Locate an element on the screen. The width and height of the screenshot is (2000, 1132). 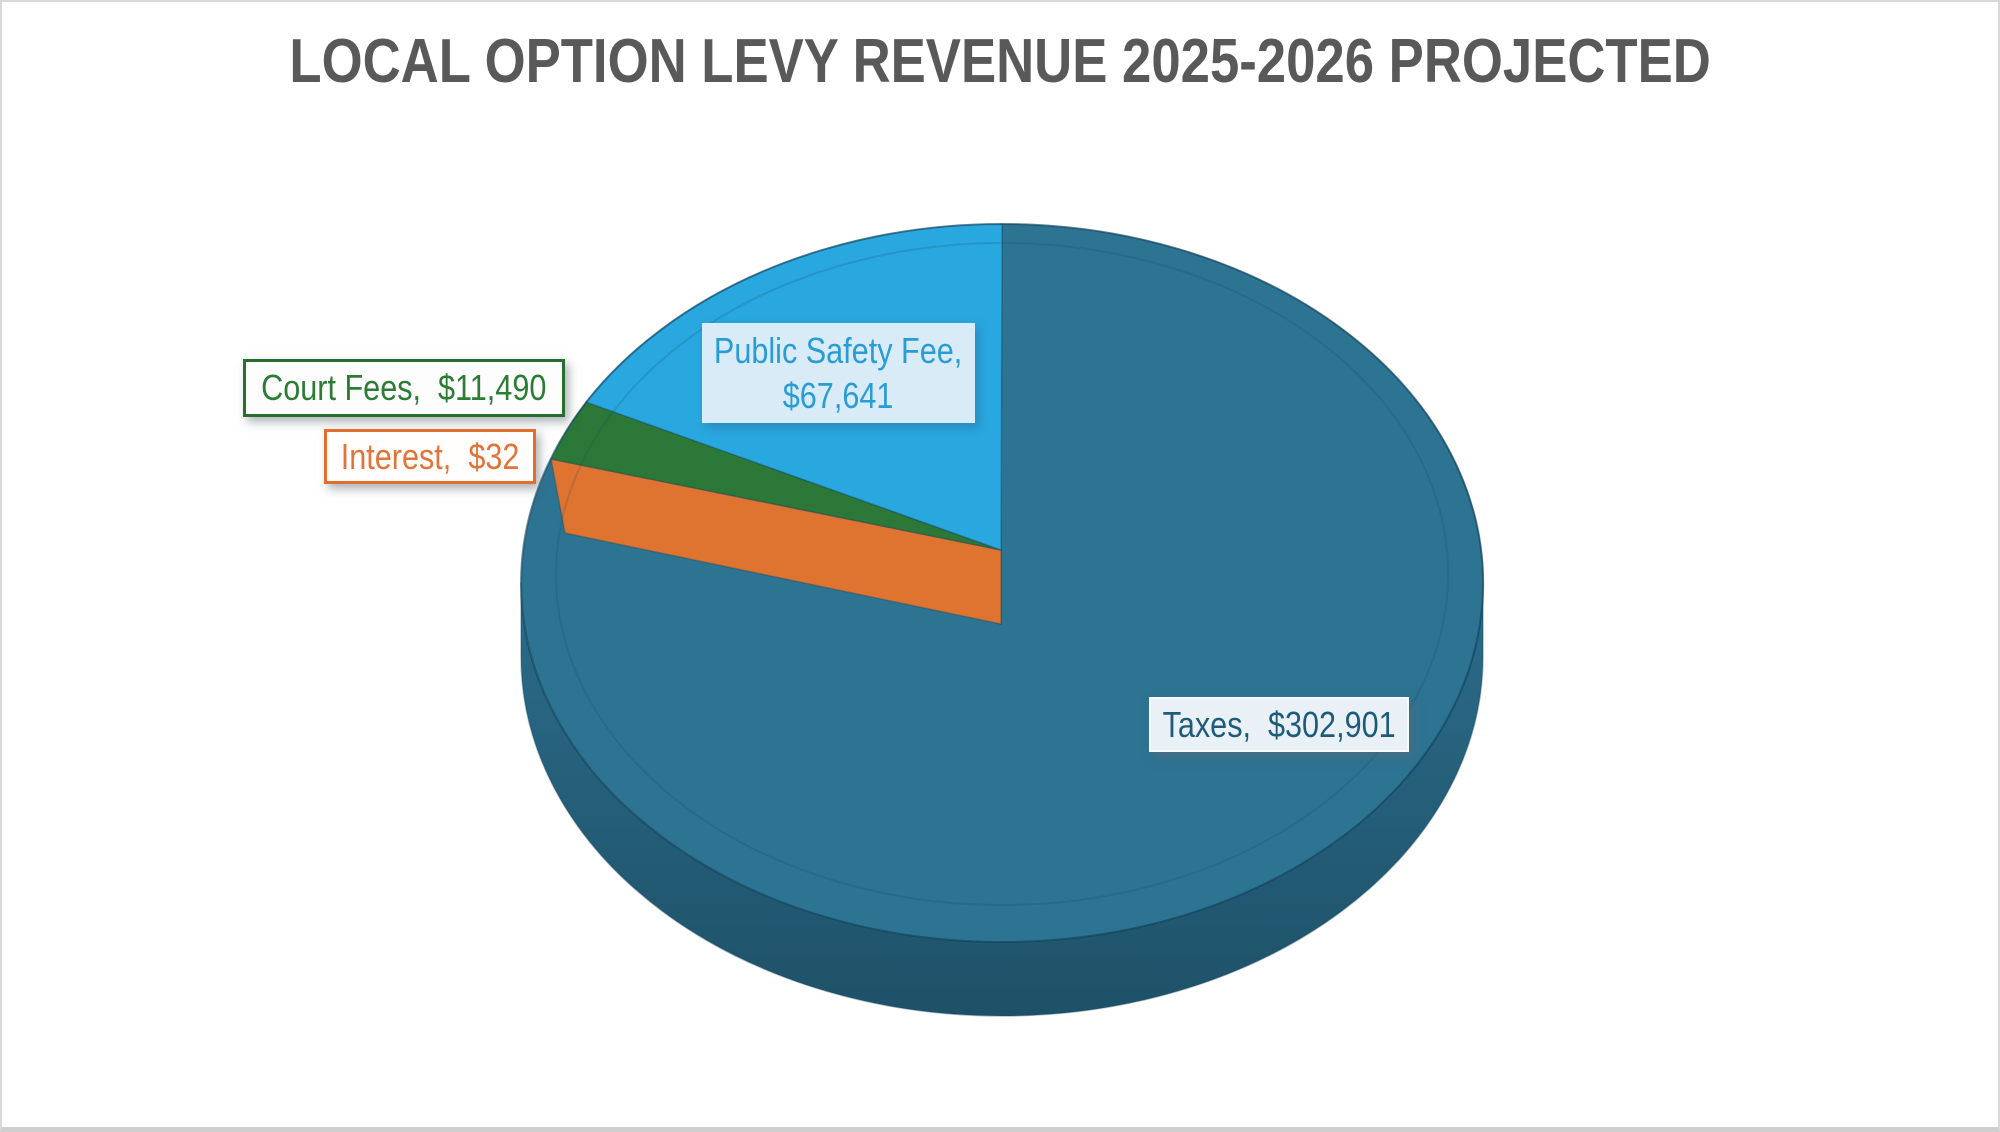
data-label-taxes-text: Taxes, $302,901 is located at coordinates (1279, 724).